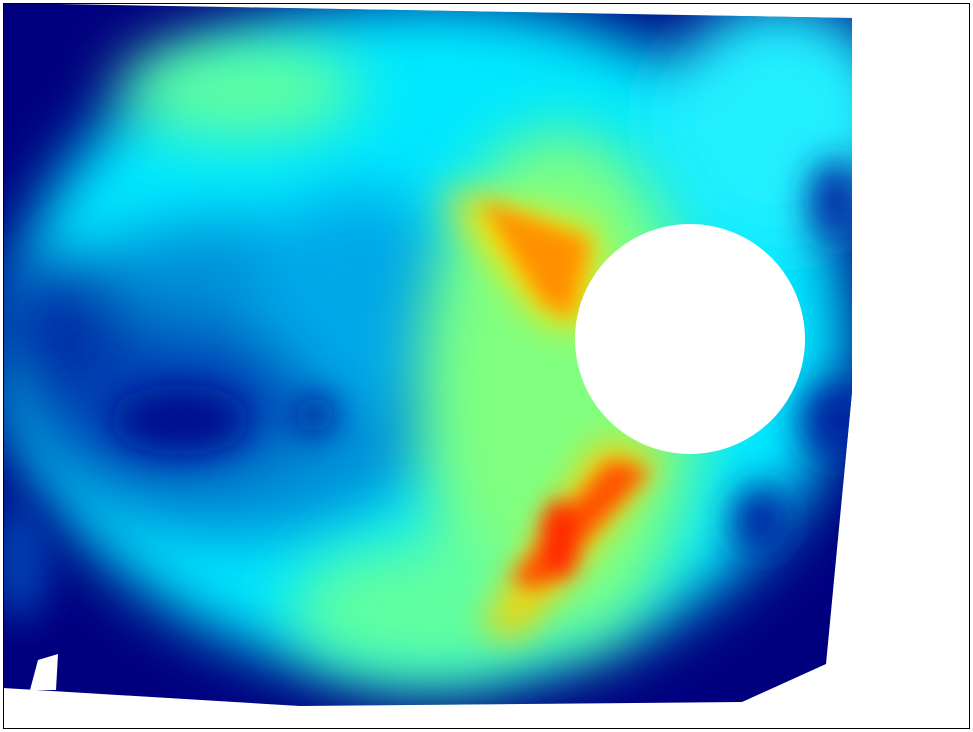  What do you see at coordinates (44, 672) in the screenshot?
I see `mask-spot` at bounding box center [44, 672].